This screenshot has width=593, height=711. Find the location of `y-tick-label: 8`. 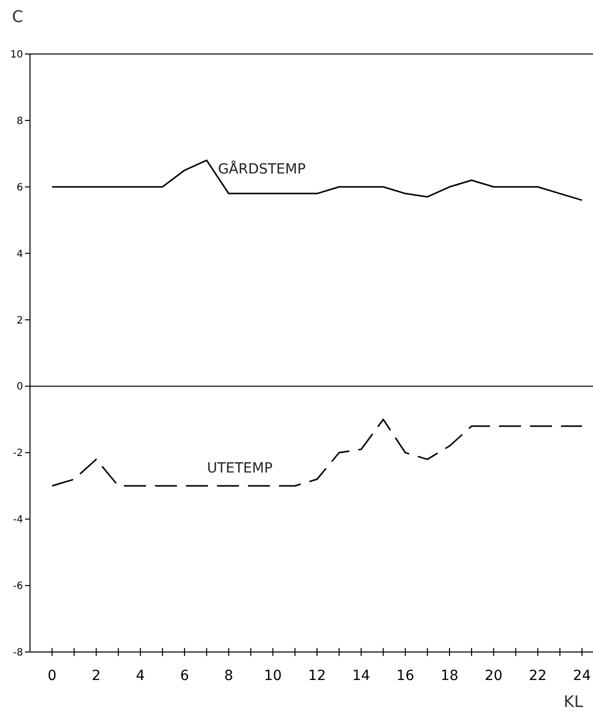

y-tick-label: 8 is located at coordinates (19, 121).